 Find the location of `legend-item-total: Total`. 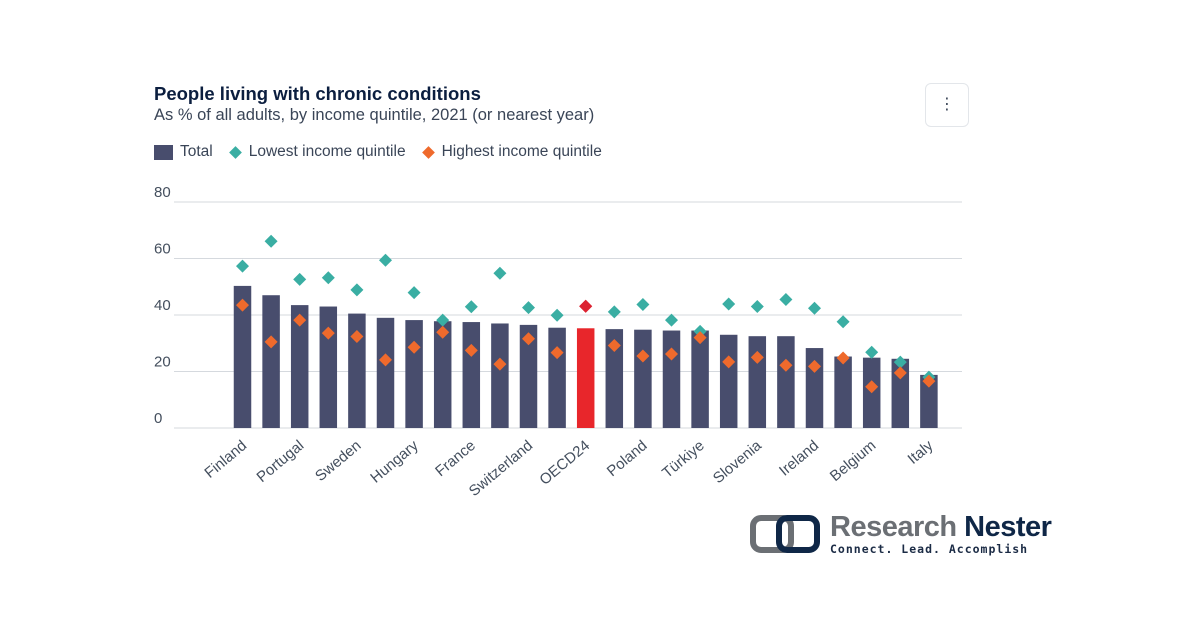

legend-item-total: Total is located at coordinates (183, 152).